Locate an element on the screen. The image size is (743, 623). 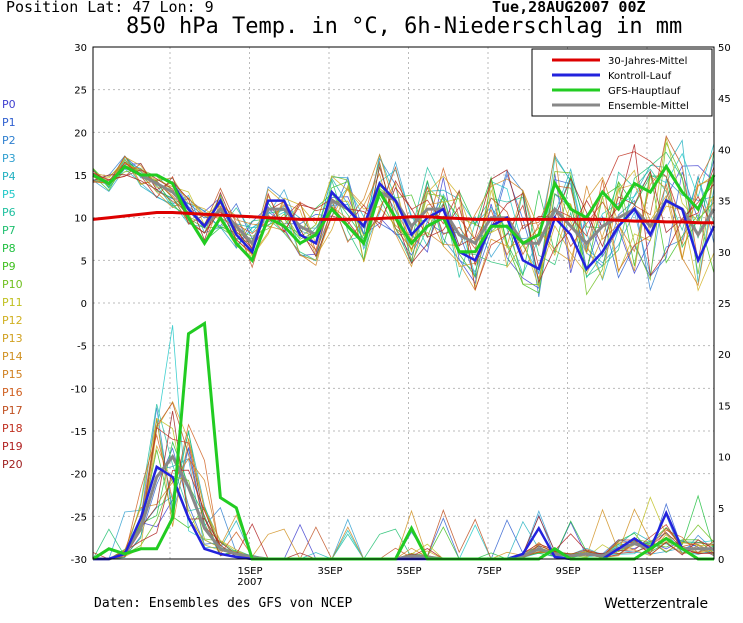
y-right-tick-label: 45 is located at coordinates (724, 99).